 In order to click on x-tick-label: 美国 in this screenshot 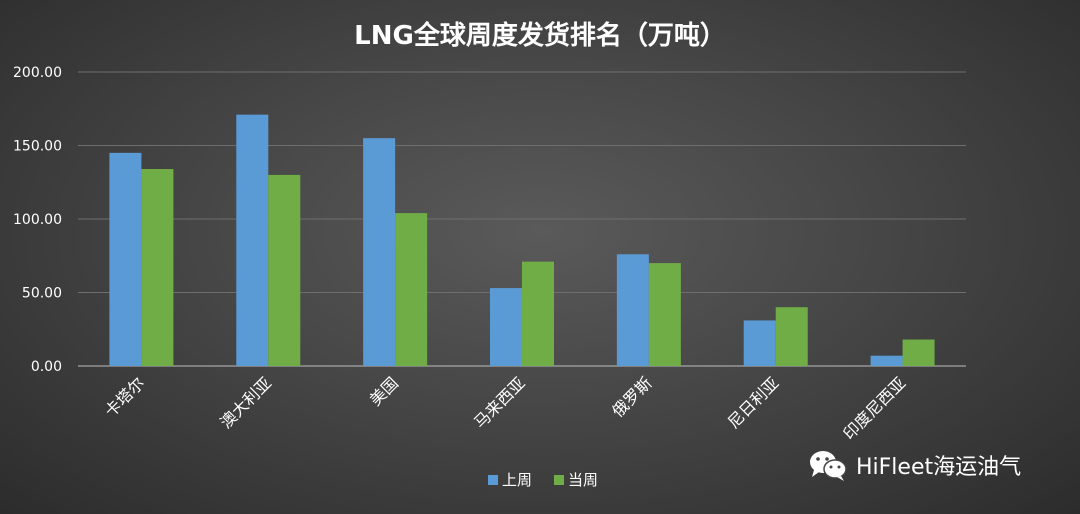, I will do `click(384, 391)`.